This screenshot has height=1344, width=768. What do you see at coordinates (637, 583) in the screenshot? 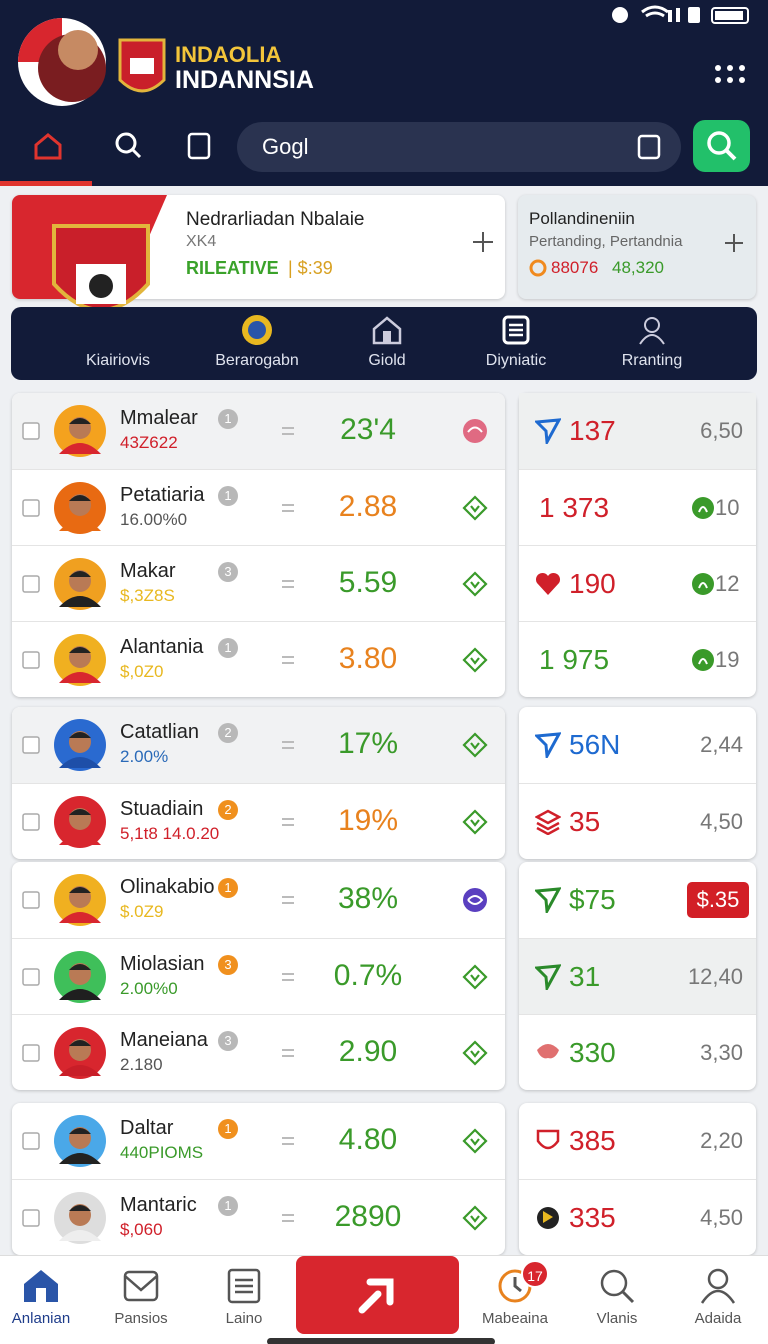
I see `match-row-side: 190 12` at bounding box center [637, 583].